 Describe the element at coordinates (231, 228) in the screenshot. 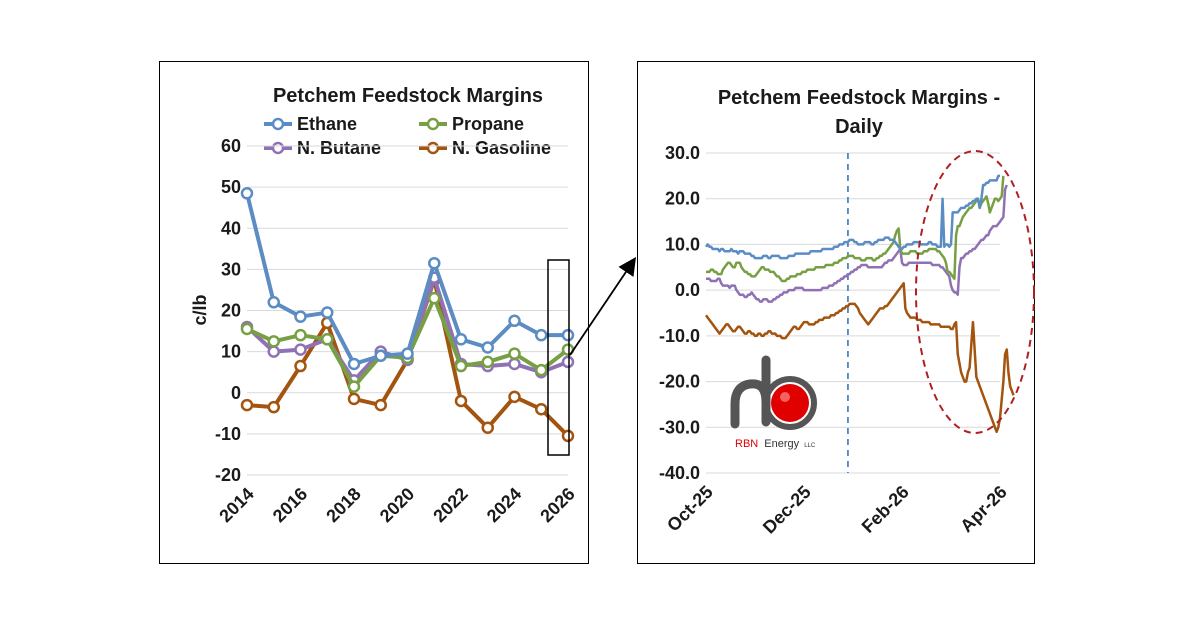

I see `y-tick-label: 40` at that location.